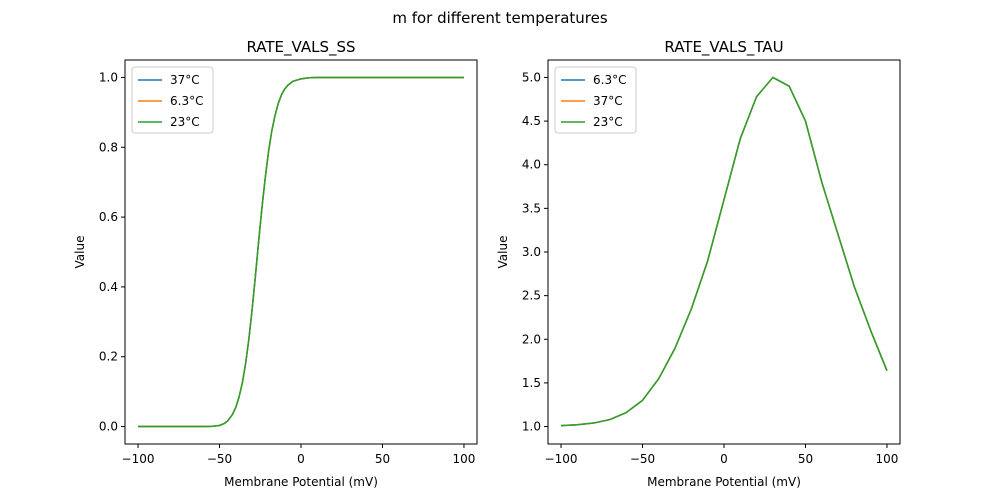  Describe the element at coordinates (300, 47) in the screenshot. I see `chart-title: RATE_VALS_SS` at that location.